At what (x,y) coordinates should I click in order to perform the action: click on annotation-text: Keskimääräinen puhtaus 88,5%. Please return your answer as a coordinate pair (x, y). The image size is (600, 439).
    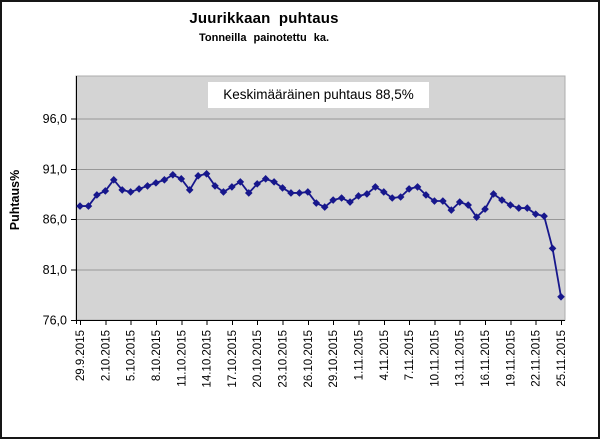
    Looking at the image, I should click on (318, 94).